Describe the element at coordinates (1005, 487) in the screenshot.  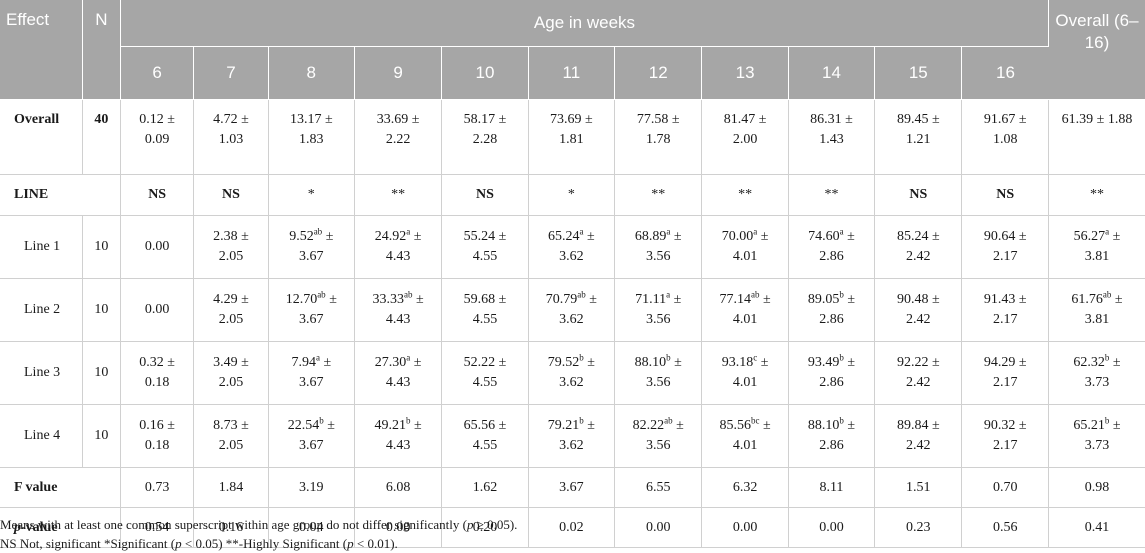
I see `cell-f-value: 0.70` at that location.